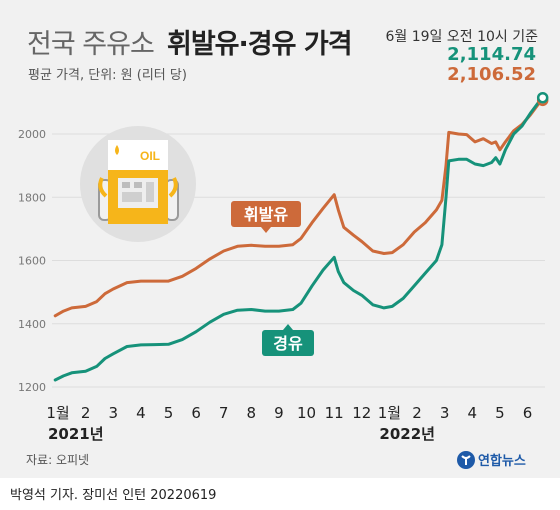  I want to click on label-gasoline-text: 휘발유, so click(266, 214).